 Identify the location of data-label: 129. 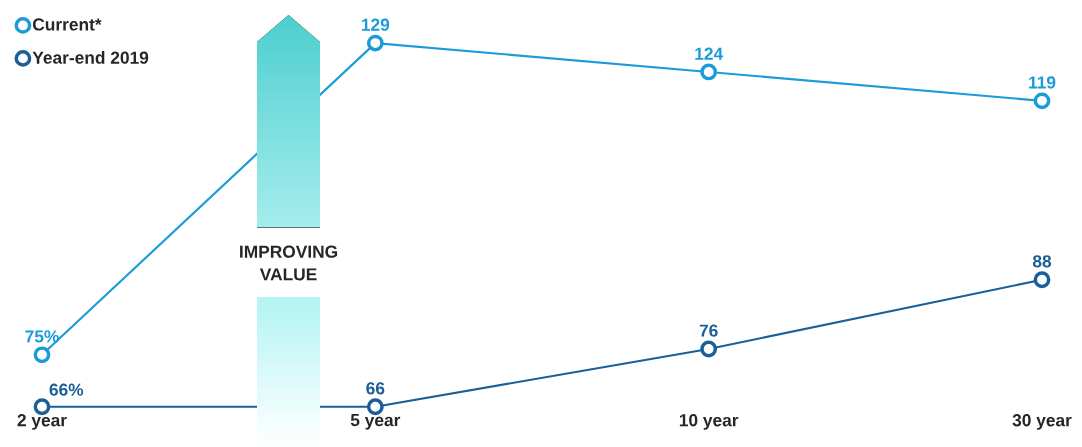
(375, 24).